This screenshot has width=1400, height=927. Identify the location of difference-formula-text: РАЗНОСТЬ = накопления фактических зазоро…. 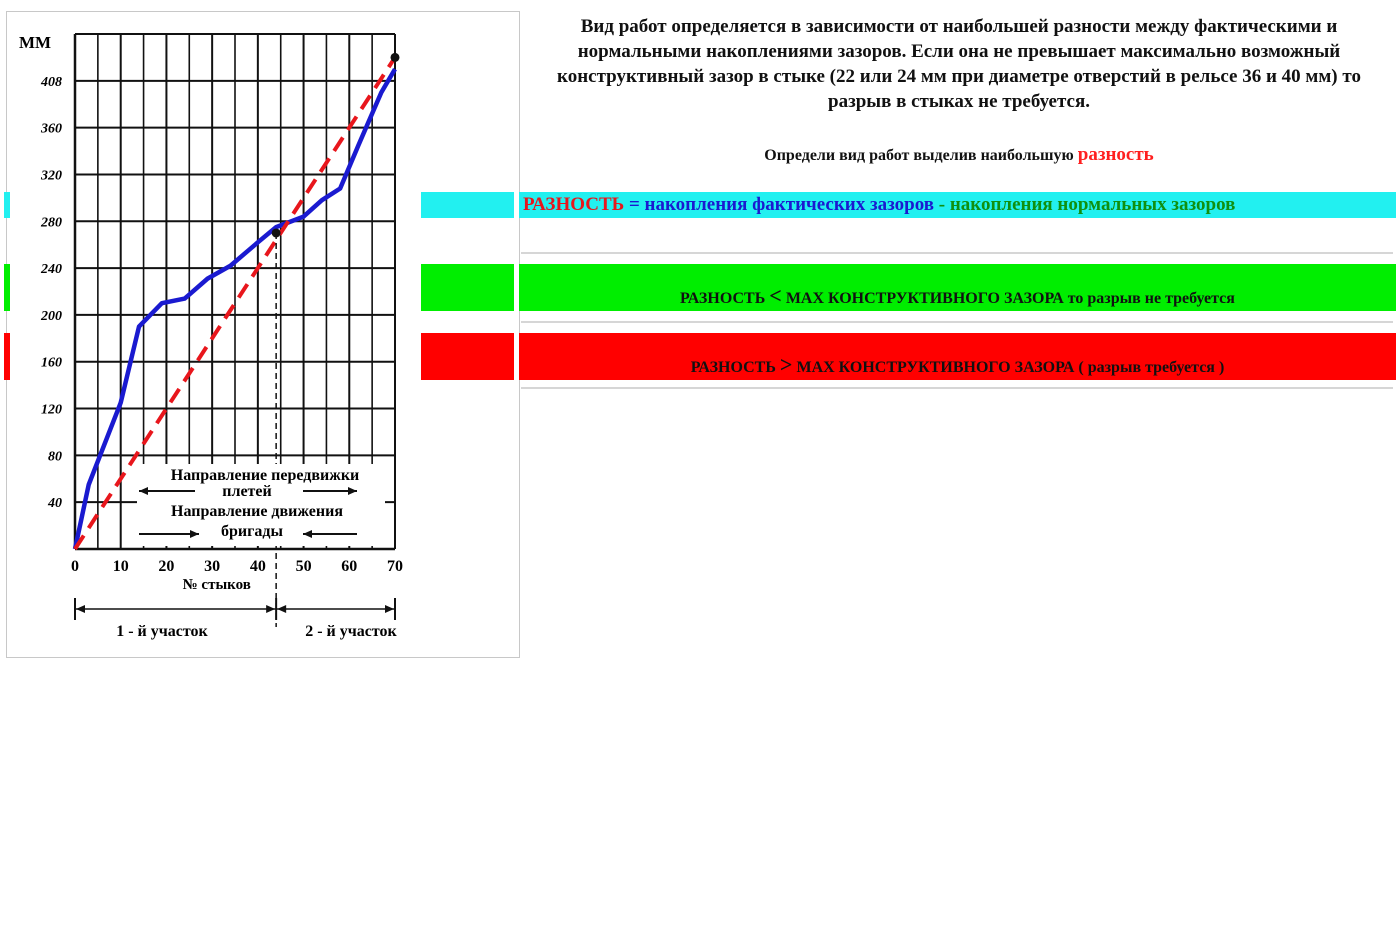
(879, 205).